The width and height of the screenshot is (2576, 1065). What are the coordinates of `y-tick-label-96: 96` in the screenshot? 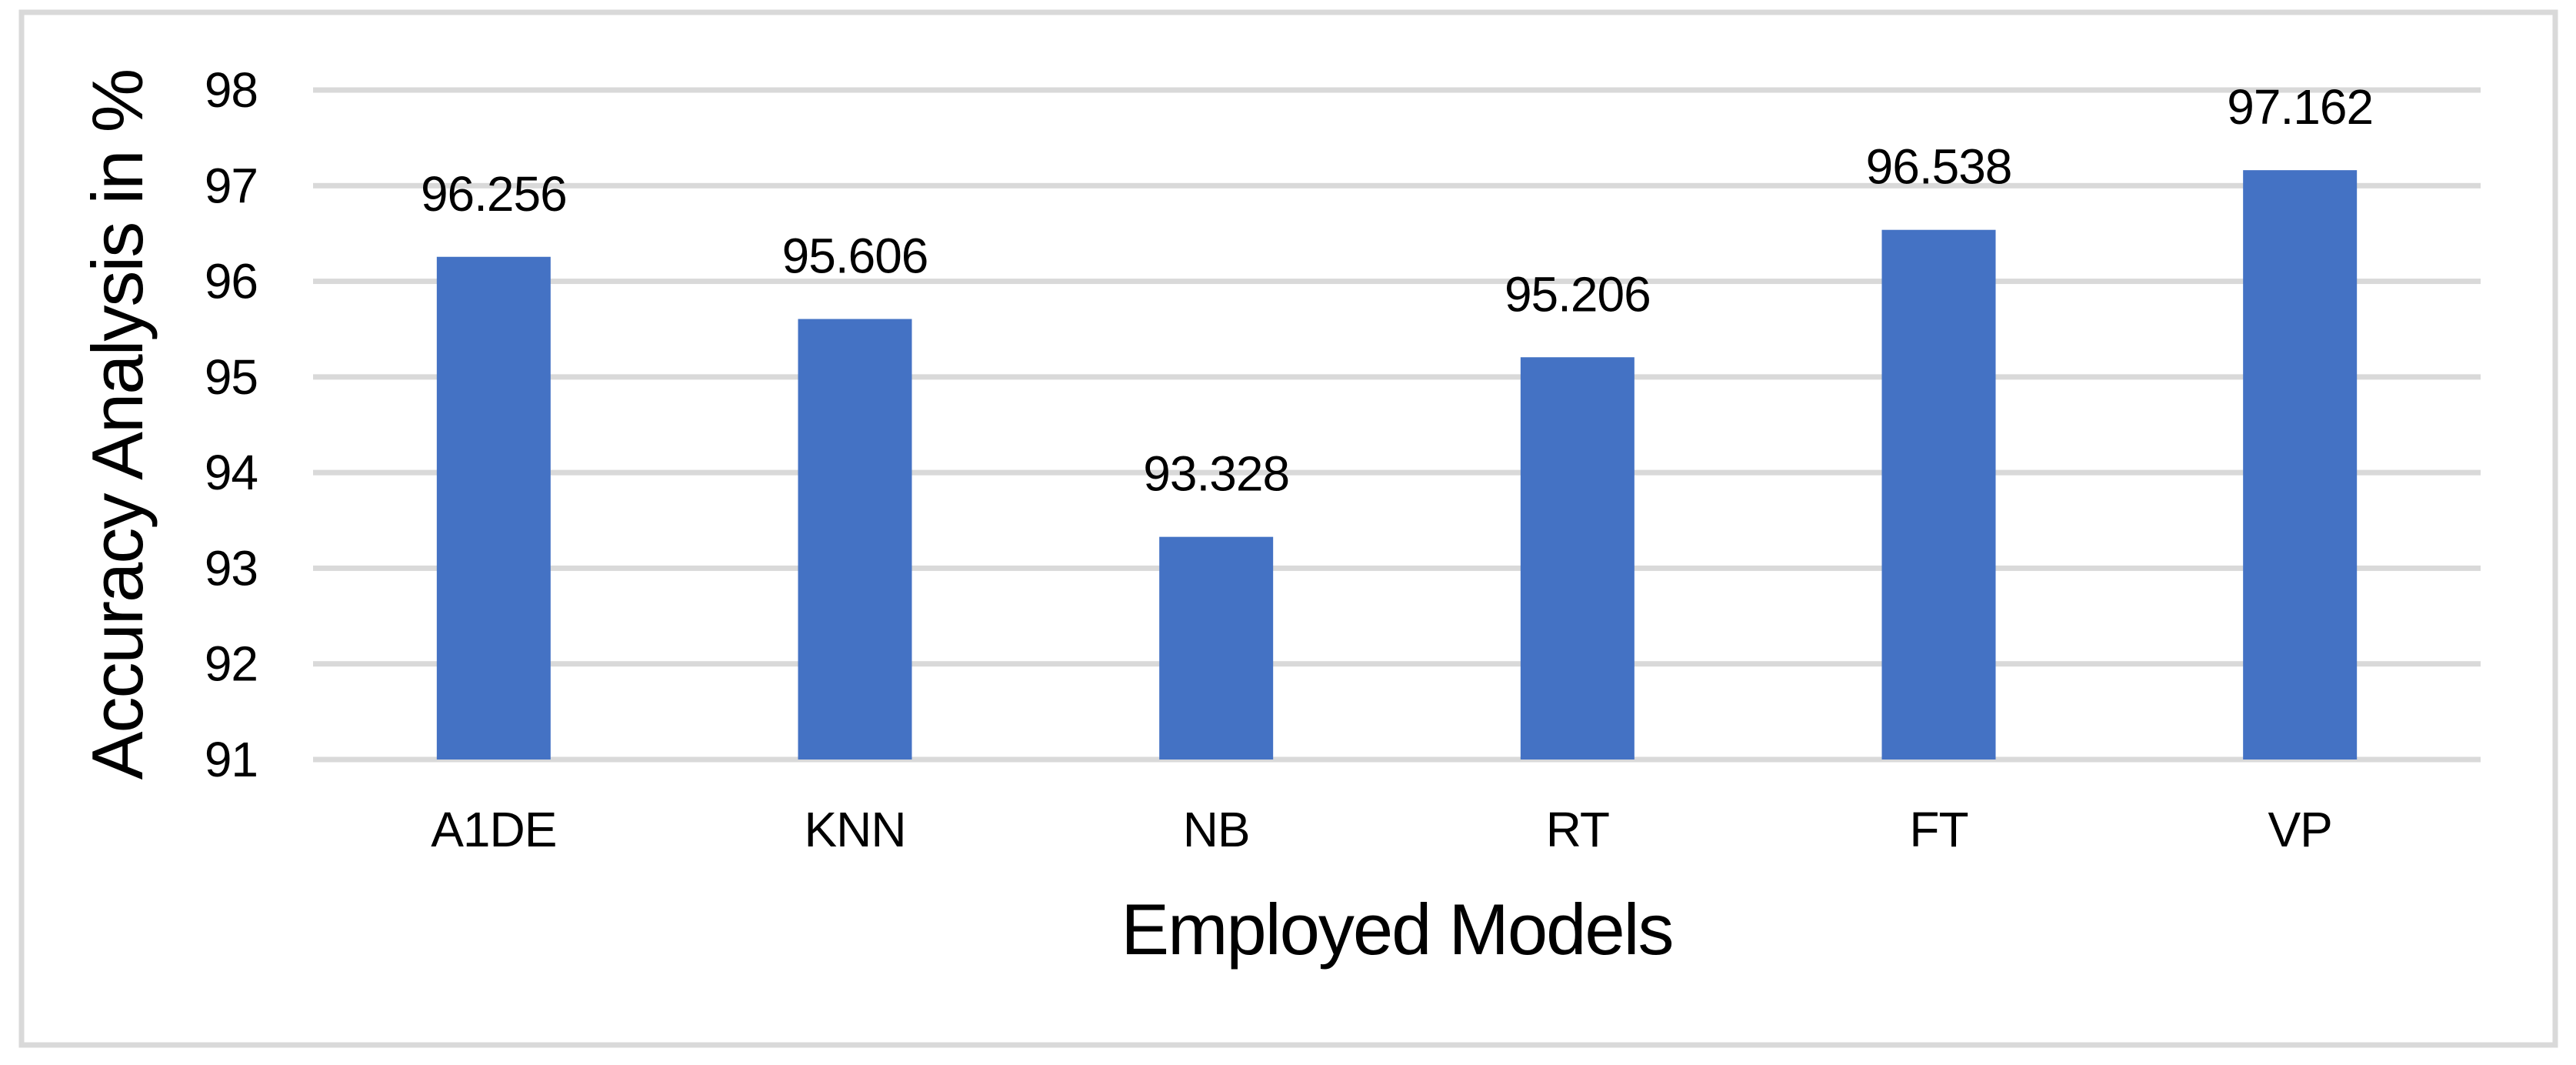 It's located at (231, 281).